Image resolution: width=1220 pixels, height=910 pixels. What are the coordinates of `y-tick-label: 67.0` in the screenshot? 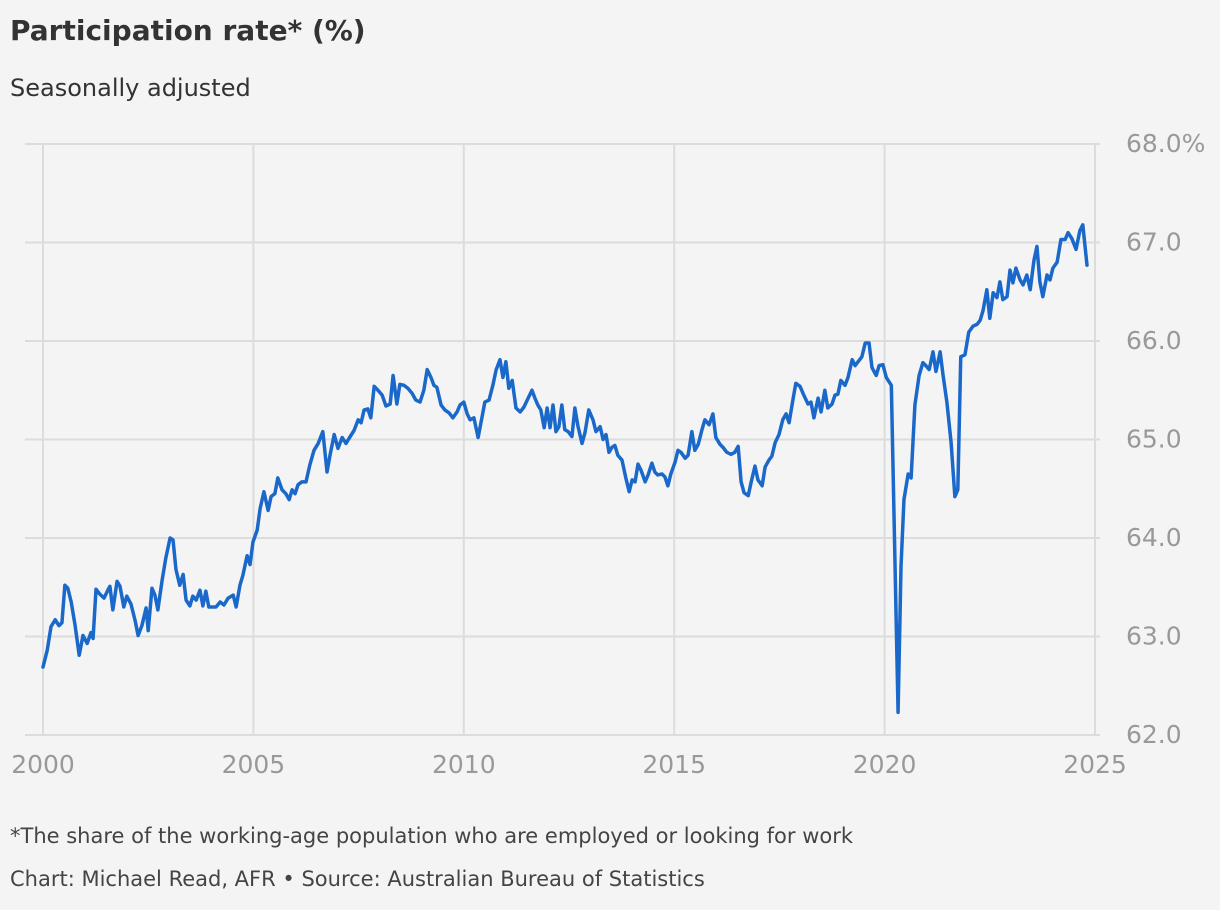 It's located at (1154, 242).